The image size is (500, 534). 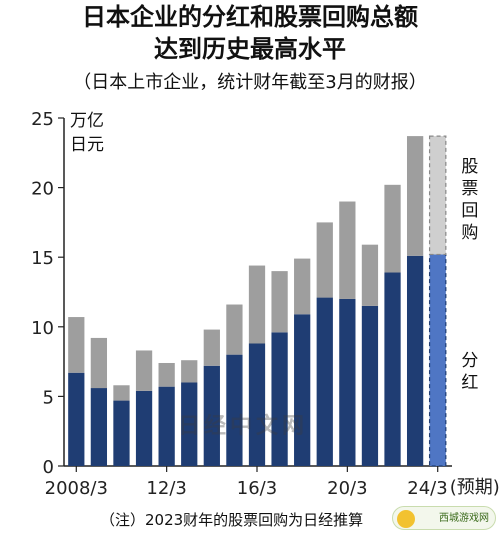 What do you see at coordinates (166, 488) in the screenshot?
I see `x-tick-label: 12/3` at bounding box center [166, 488].